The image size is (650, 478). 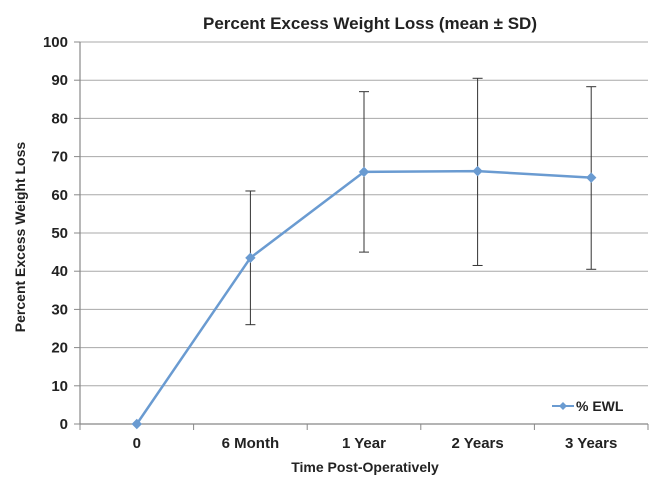 What do you see at coordinates (370, 23) in the screenshot?
I see `chart-title: Percent Excess Weight Loss (mean ± SD)` at bounding box center [370, 23].